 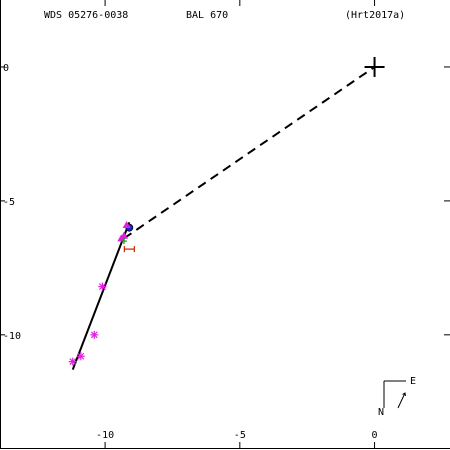 What do you see at coordinates (9, 202) in the screenshot?
I see `y-tick-label: -5` at bounding box center [9, 202].